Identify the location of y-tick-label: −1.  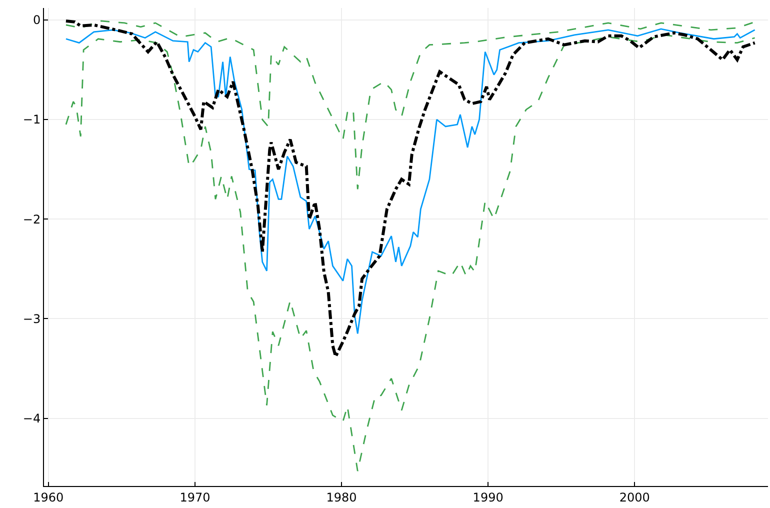
(31, 119).